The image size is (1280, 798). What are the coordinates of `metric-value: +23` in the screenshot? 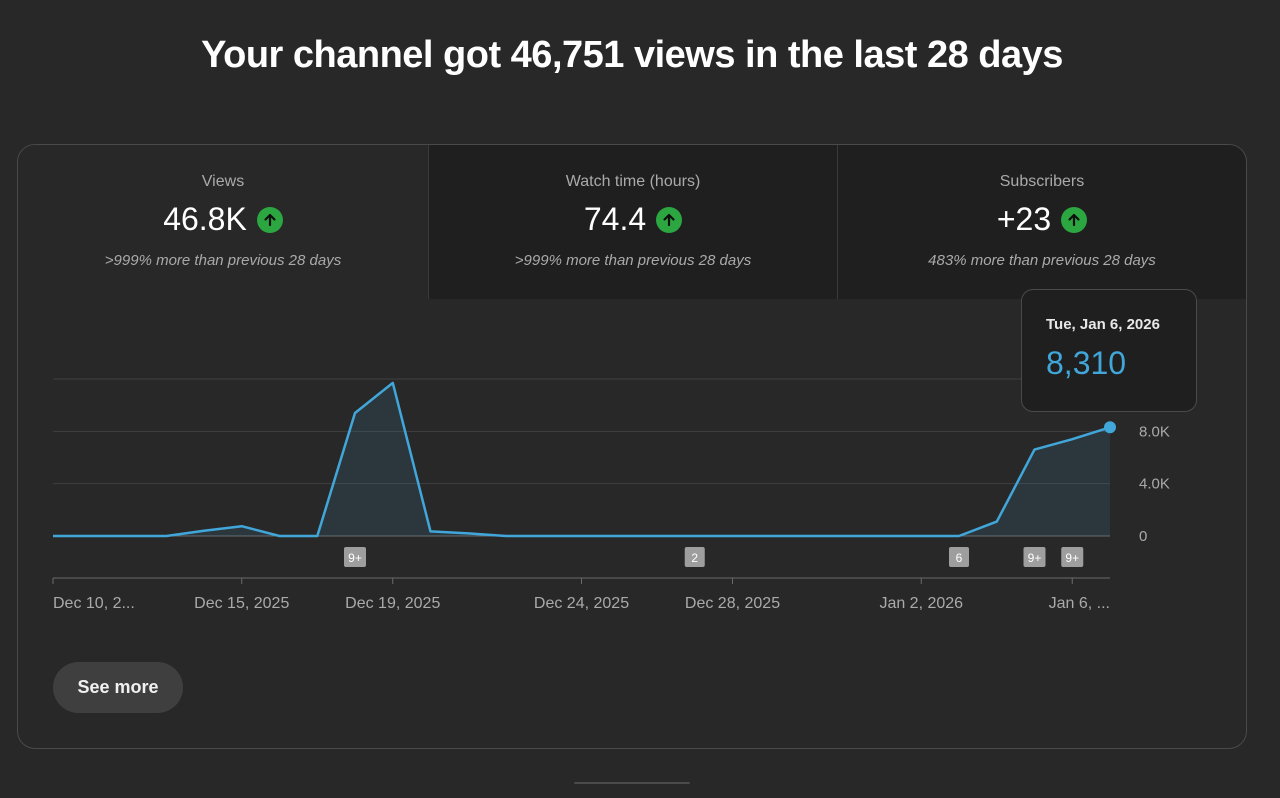 It's located at (1024, 219).